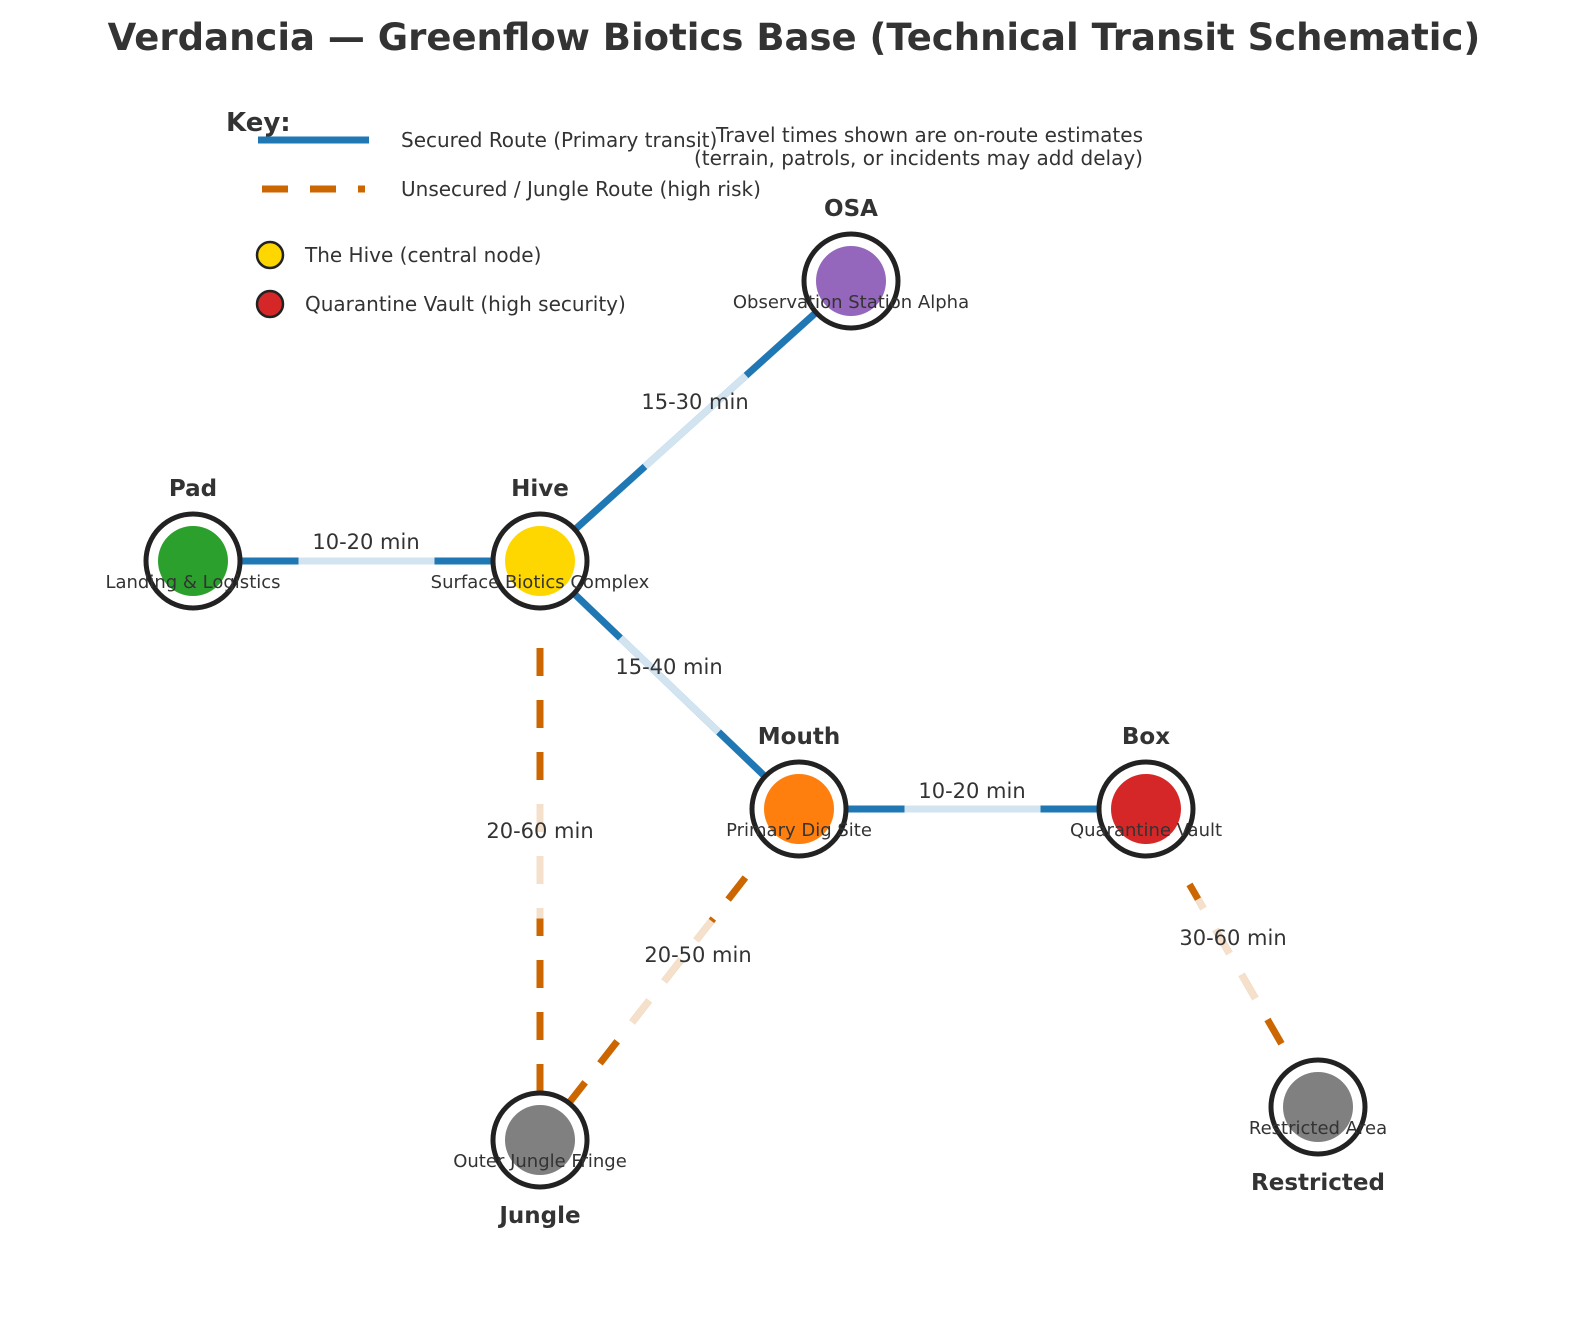 Image resolution: width=1589 pixels, height=1323 pixels. I want to click on node-full-name-pad: Landing & Logistics, so click(192, 582).